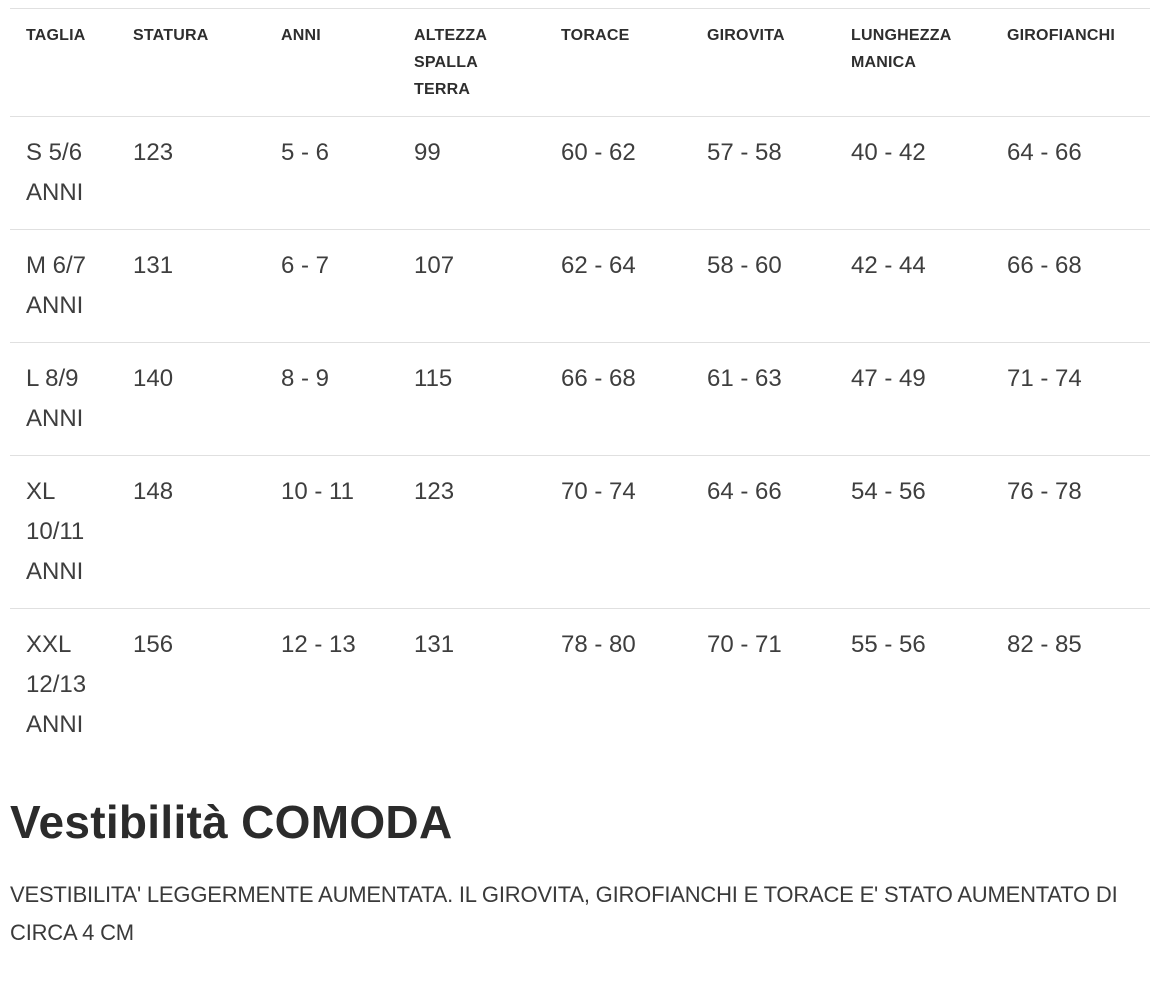  What do you see at coordinates (331, 684) in the screenshot?
I see `cell-anni: 12 - 13` at bounding box center [331, 684].